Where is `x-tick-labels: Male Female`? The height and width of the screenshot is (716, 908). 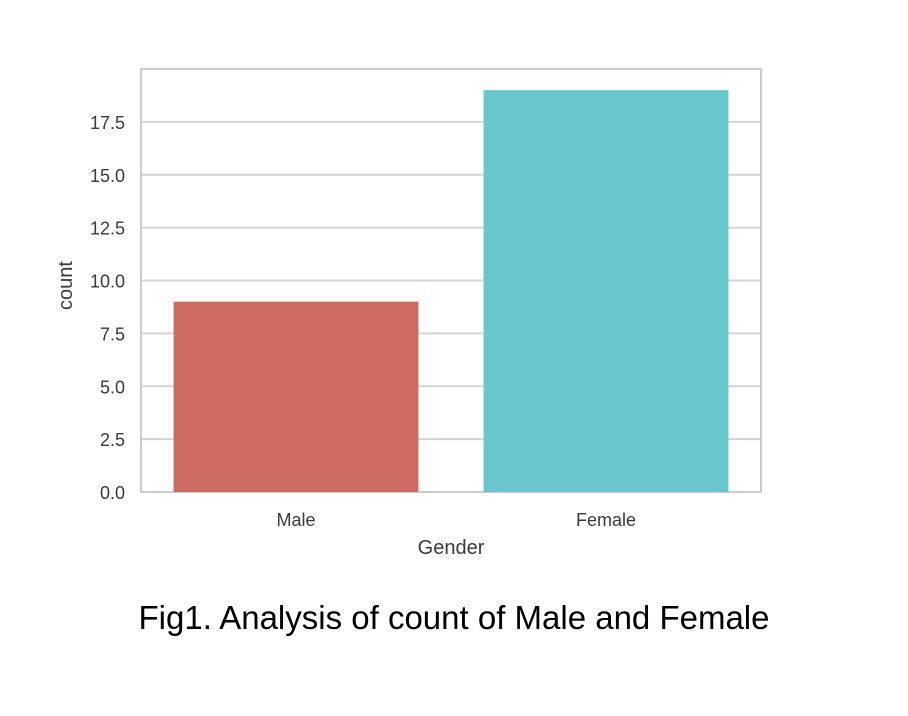 x-tick-labels: Male Female is located at coordinates (456, 520).